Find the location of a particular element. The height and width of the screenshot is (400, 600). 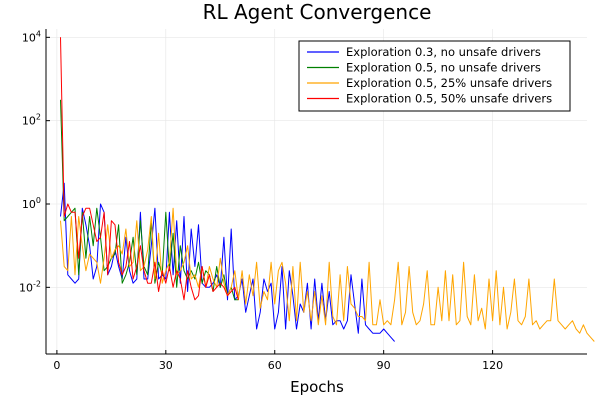

y-tick-label: 10⁴ is located at coordinates (31, 36).